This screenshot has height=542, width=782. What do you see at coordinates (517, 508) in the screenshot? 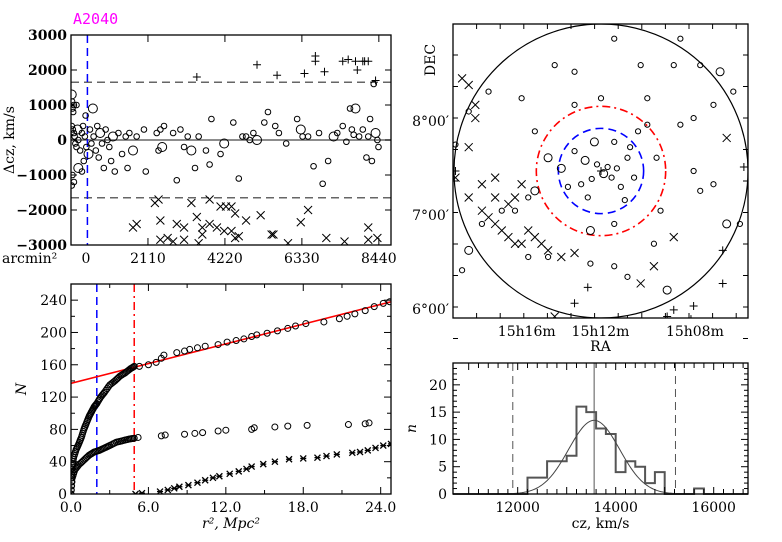
I see `x-tick-label: 12000` at bounding box center [517, 508].